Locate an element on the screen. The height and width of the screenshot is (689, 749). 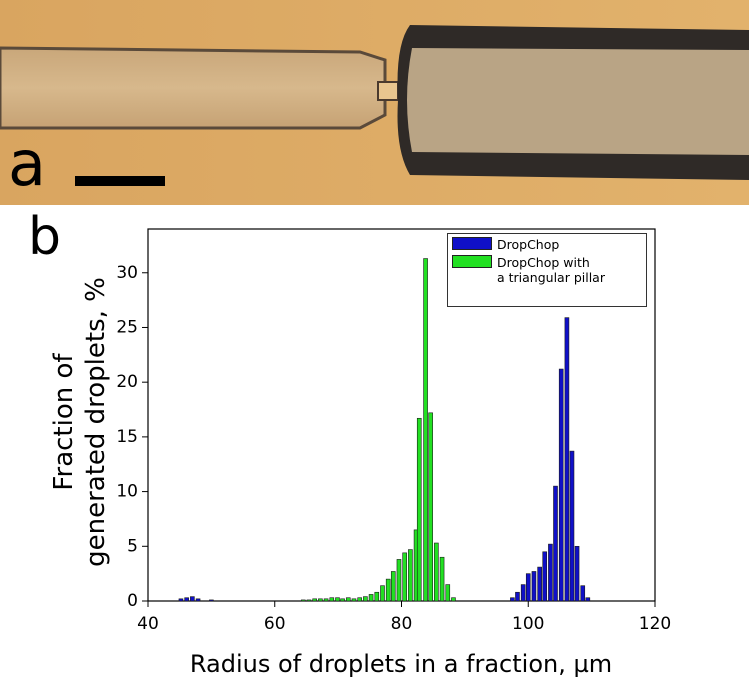
x-axis-label: Radius of droplets in a fraction, µm is located at coordinates (401, 664).